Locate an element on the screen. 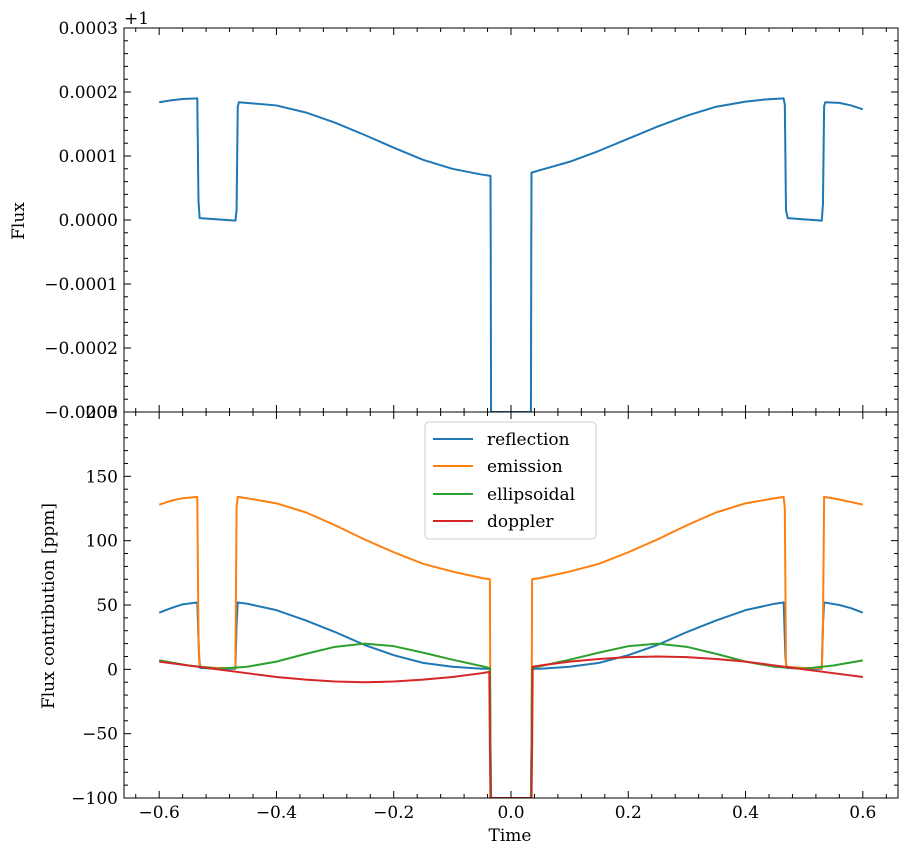  legend-entry-doppler: doppler is located at coordinates (493, 522).